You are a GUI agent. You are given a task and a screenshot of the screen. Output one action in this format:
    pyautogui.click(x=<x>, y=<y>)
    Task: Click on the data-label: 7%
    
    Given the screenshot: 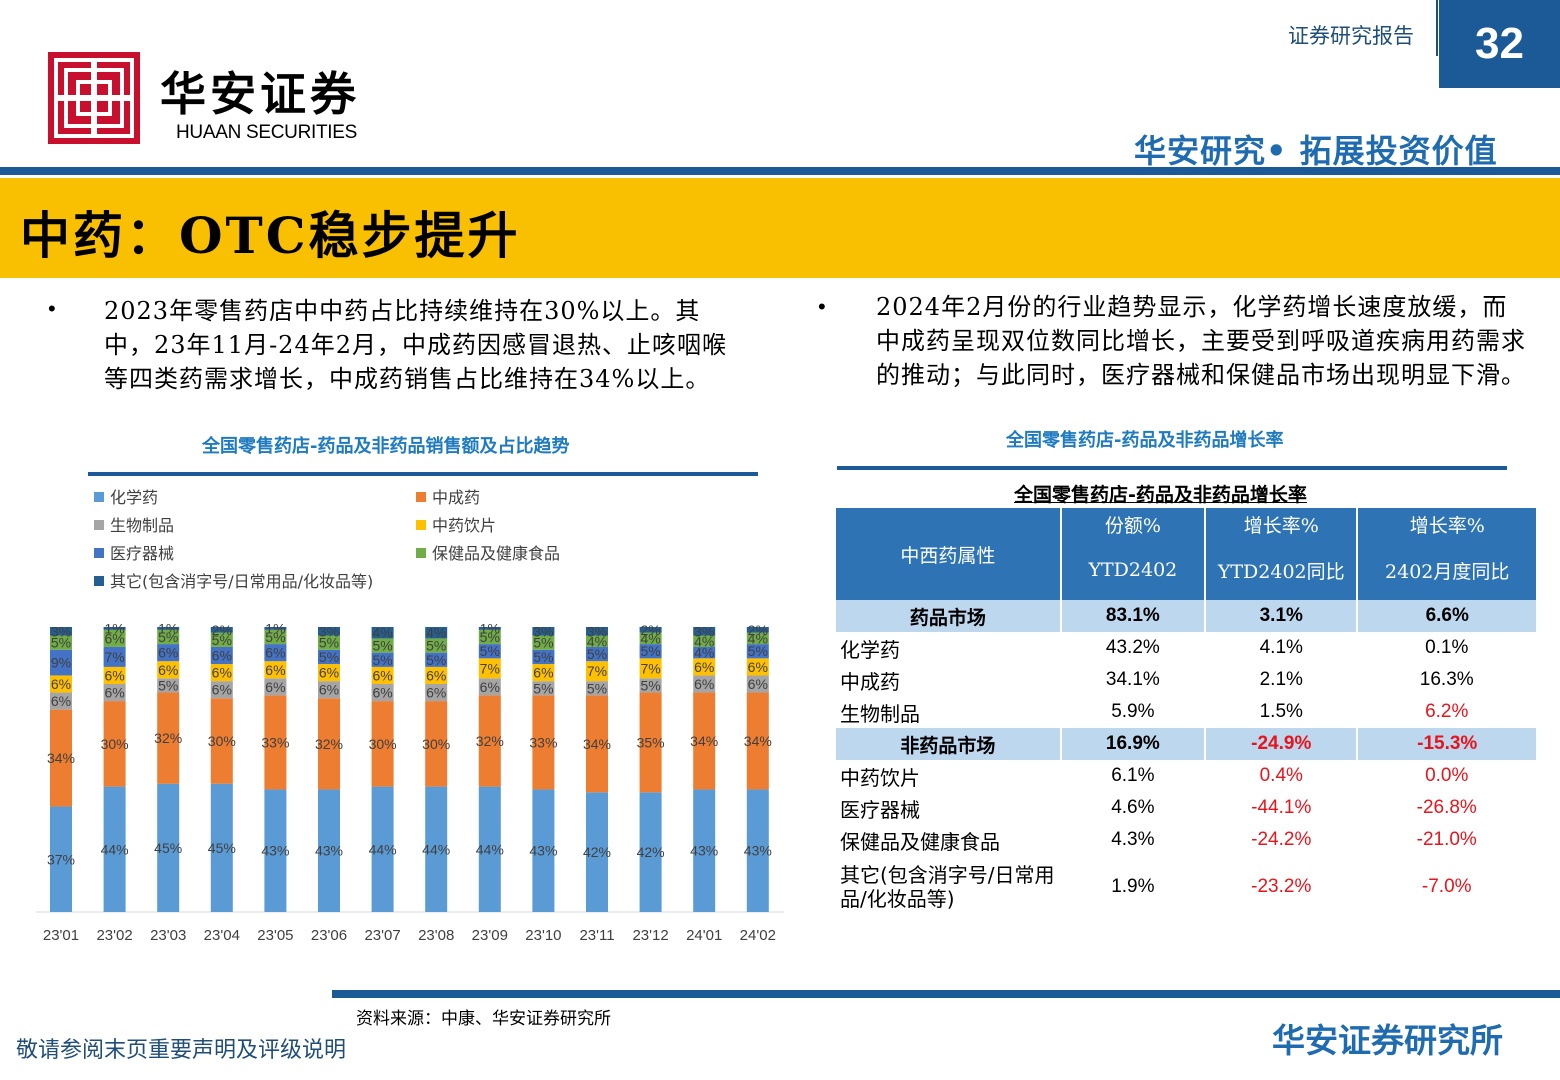 What is the action you would take?
    pyautogui.click(x=650, y=668)
    